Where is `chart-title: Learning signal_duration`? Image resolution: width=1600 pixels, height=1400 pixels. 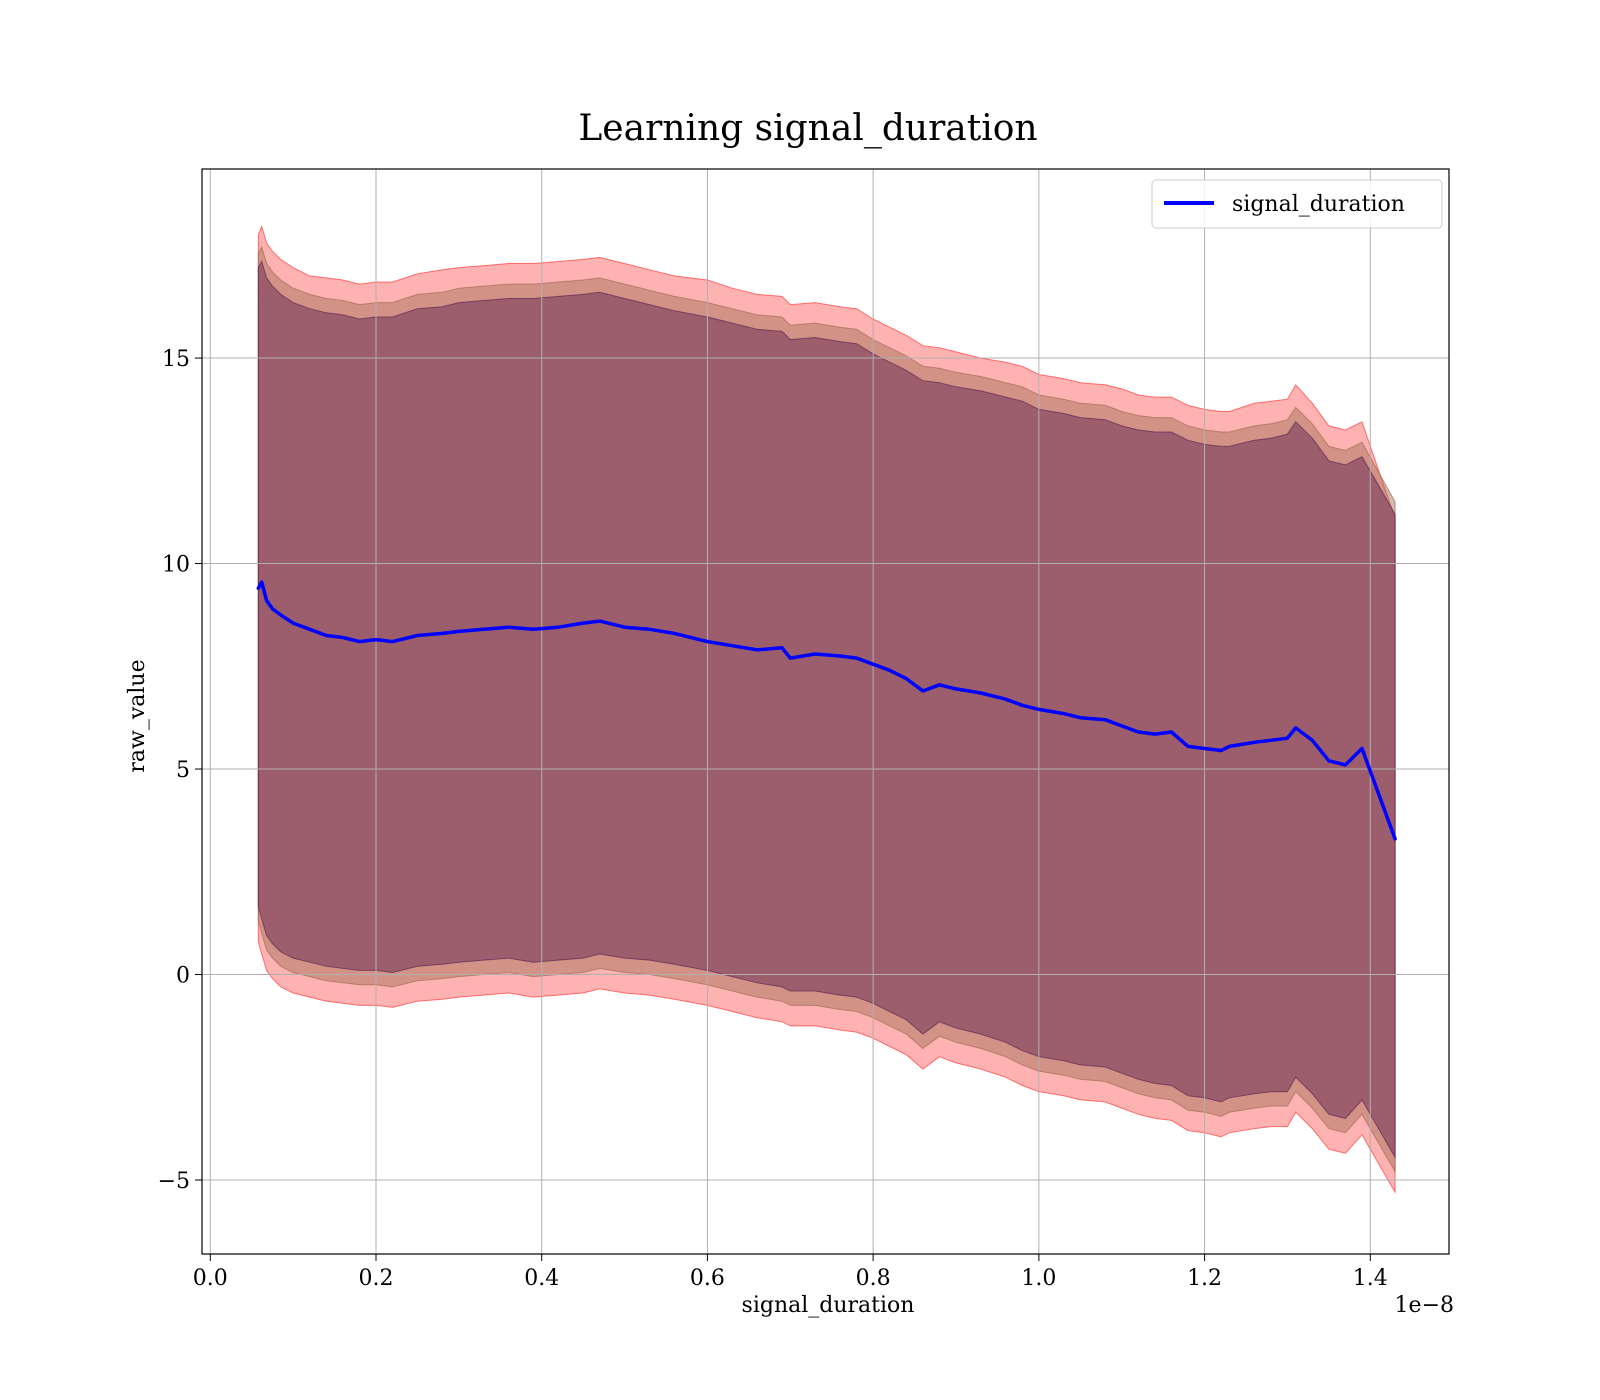 chart-title: Learning signal_duration is located at coordinates (807, 128).